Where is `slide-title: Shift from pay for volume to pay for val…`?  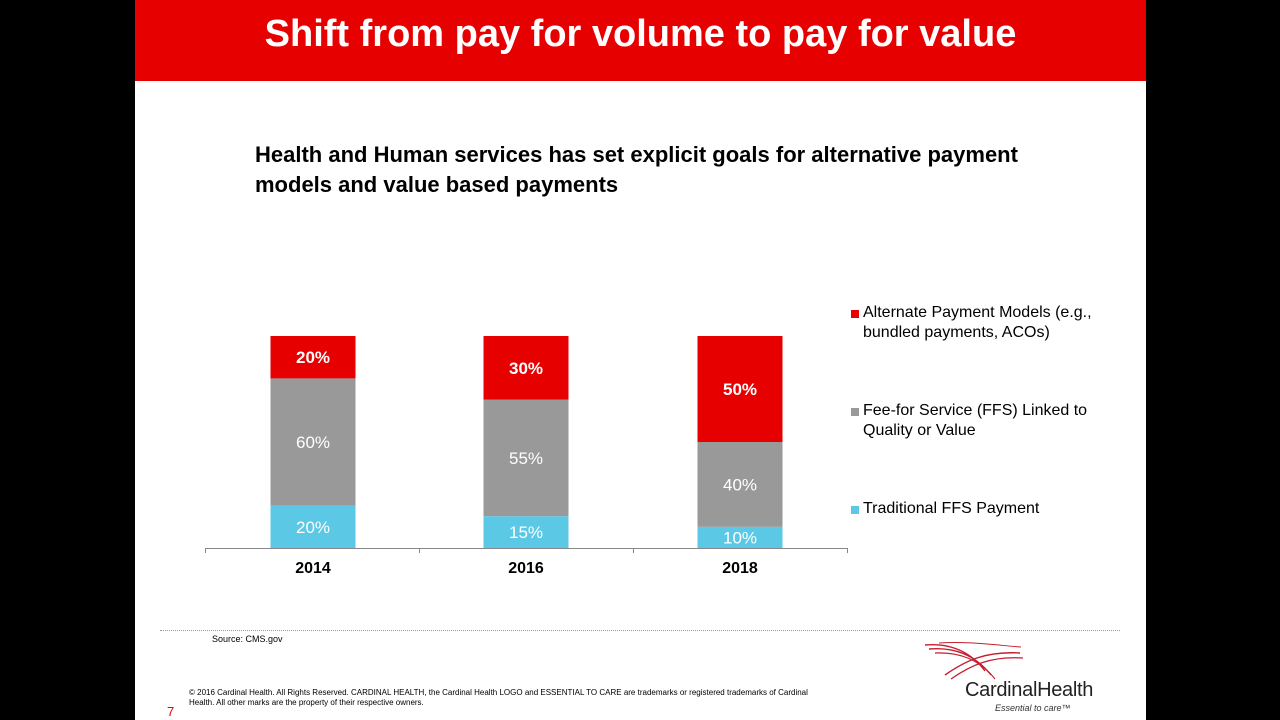 slide-title: Shift from pay for volume to pay for val… is located at coordinates (640, 34).